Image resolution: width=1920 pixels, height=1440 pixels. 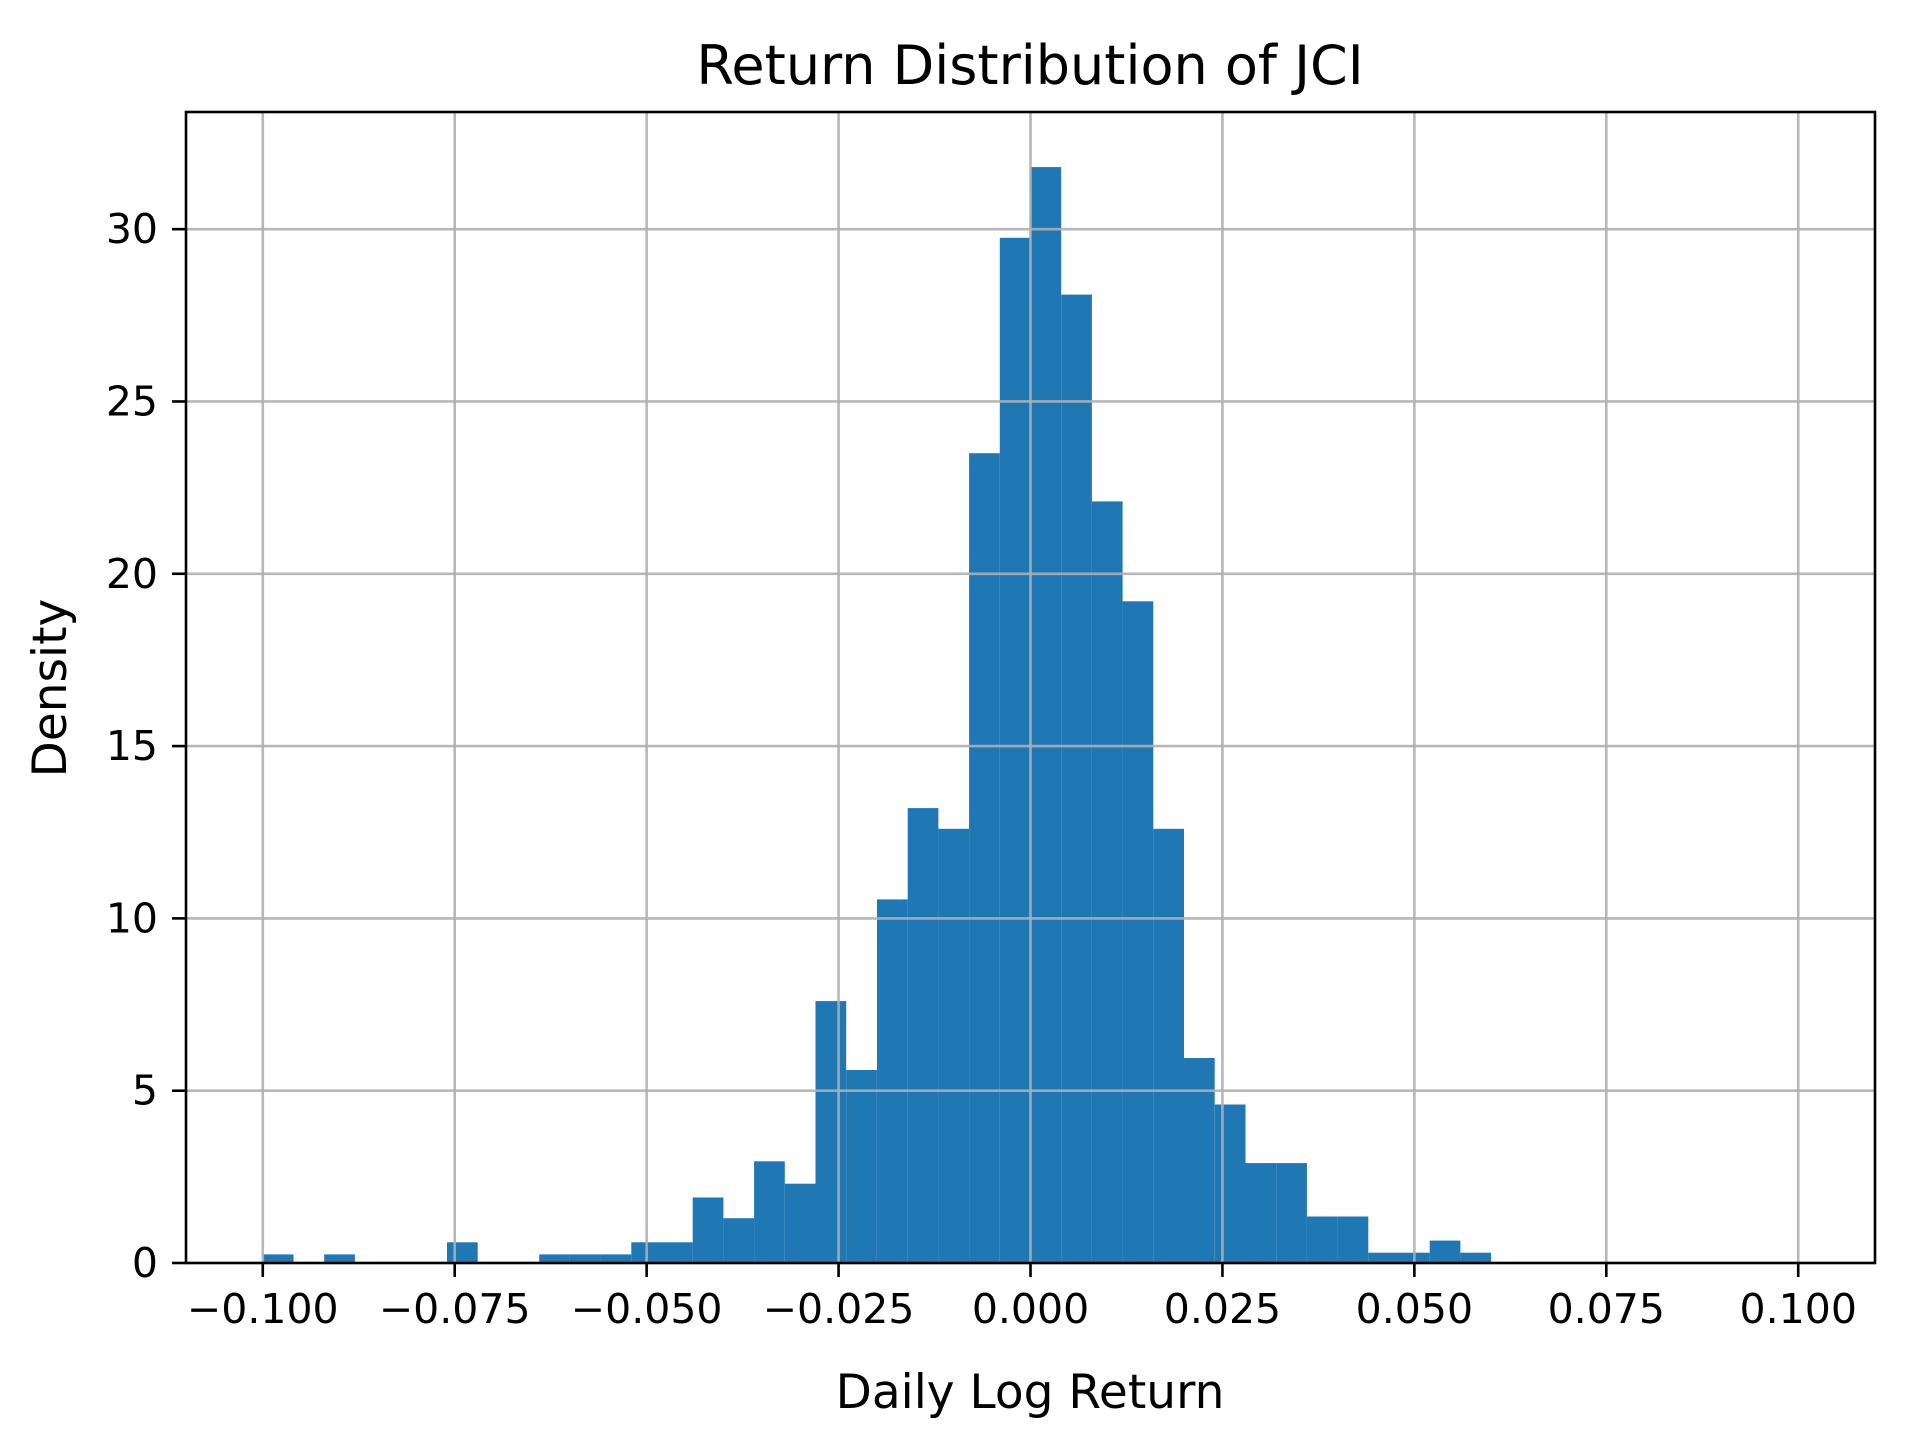 I want to click on x-tick-label: −0.025, so click(x=839, y=1309).